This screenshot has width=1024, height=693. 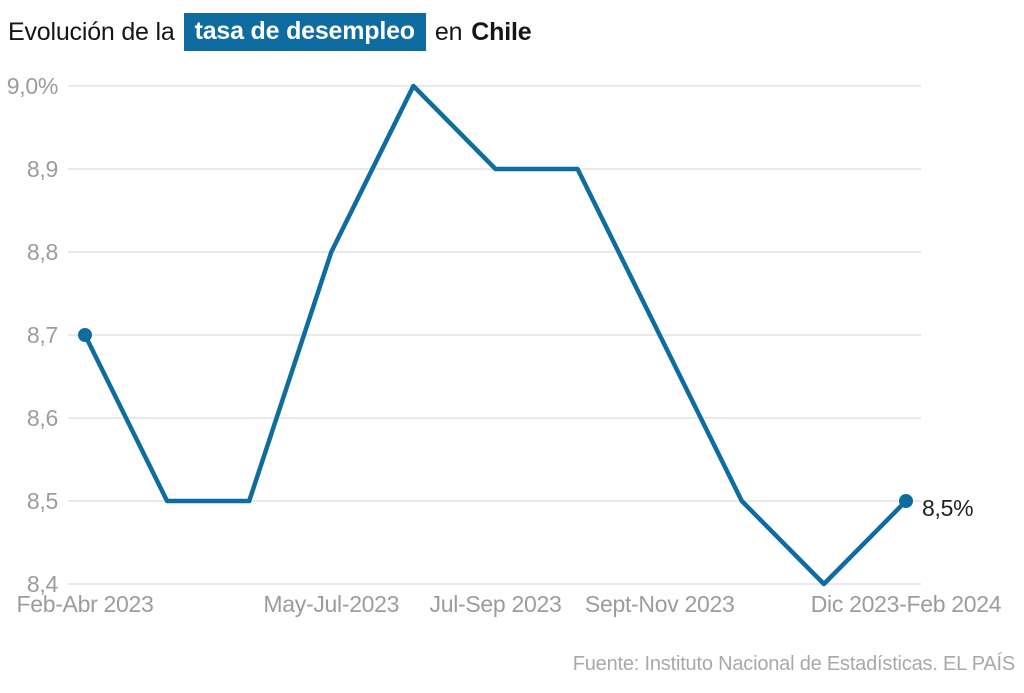 What do you see at coordinates (42, 252) in the screenshot?
I see `y-axis-tick-label: 8,8` at bounding box center [42, 252].